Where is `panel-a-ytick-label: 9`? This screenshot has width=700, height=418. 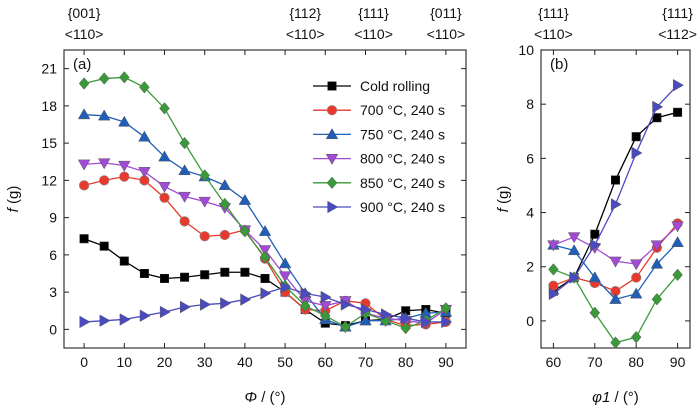 panel-a-ytick-label: 9 is located at coordinates (53, 218).